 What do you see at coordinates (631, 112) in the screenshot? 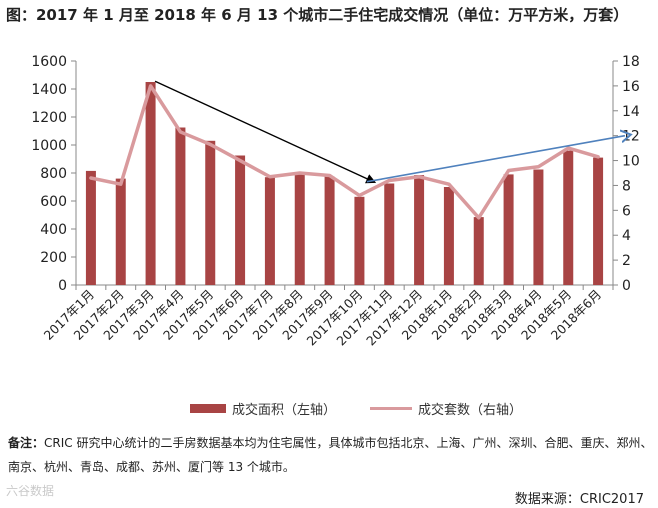
I see `right-tick-label: 14` at bounding box center [631, 112].